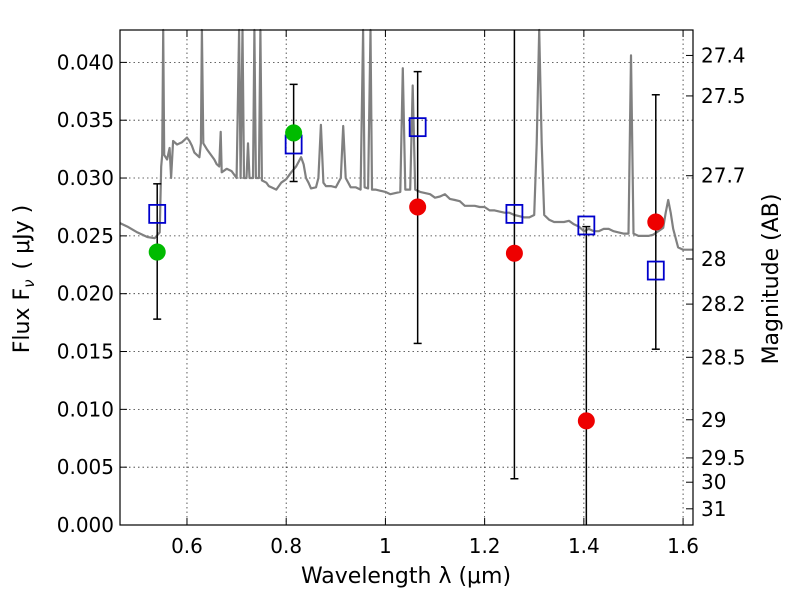 This screenshot has height=600, width=800. What do you see at coordinates (85, 352) in the screenshot?
I see `y-tick-label: 0.015` at bounding box center [85, 352].